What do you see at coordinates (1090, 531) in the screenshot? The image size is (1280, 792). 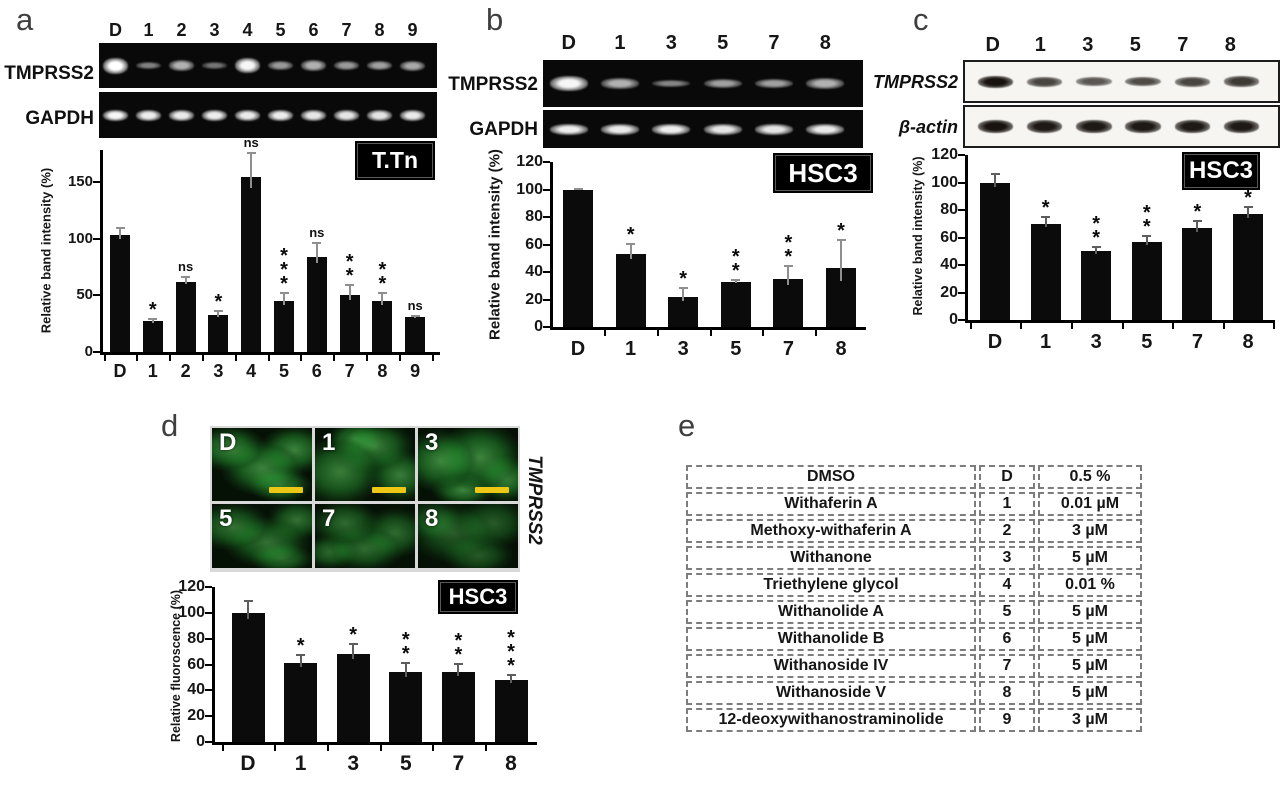 I see `treatment-conc: 3 µM` at bounding box center [1090, 531].